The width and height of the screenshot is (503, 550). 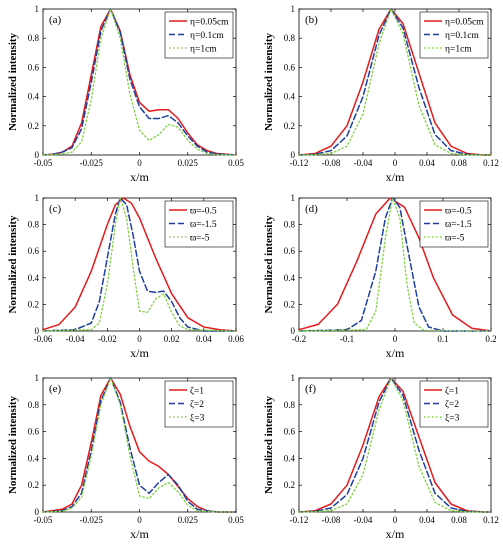 I want to click on legend-label: ϖ=-1.5, so click(x=203, y=225).